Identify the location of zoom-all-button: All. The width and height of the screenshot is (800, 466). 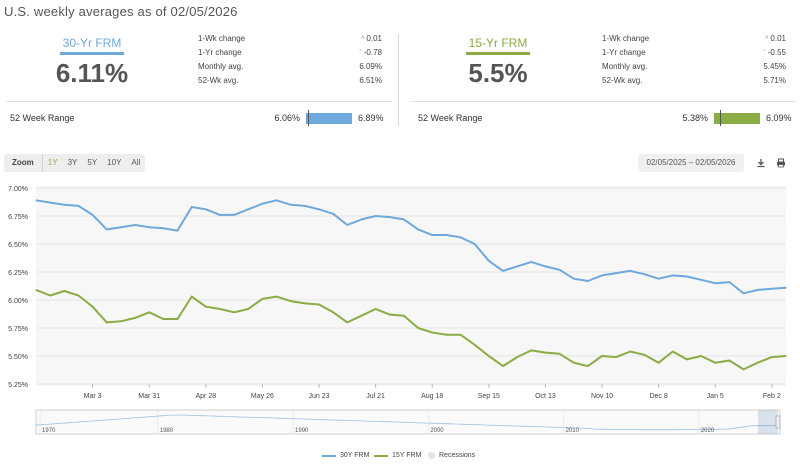
(136, 162).